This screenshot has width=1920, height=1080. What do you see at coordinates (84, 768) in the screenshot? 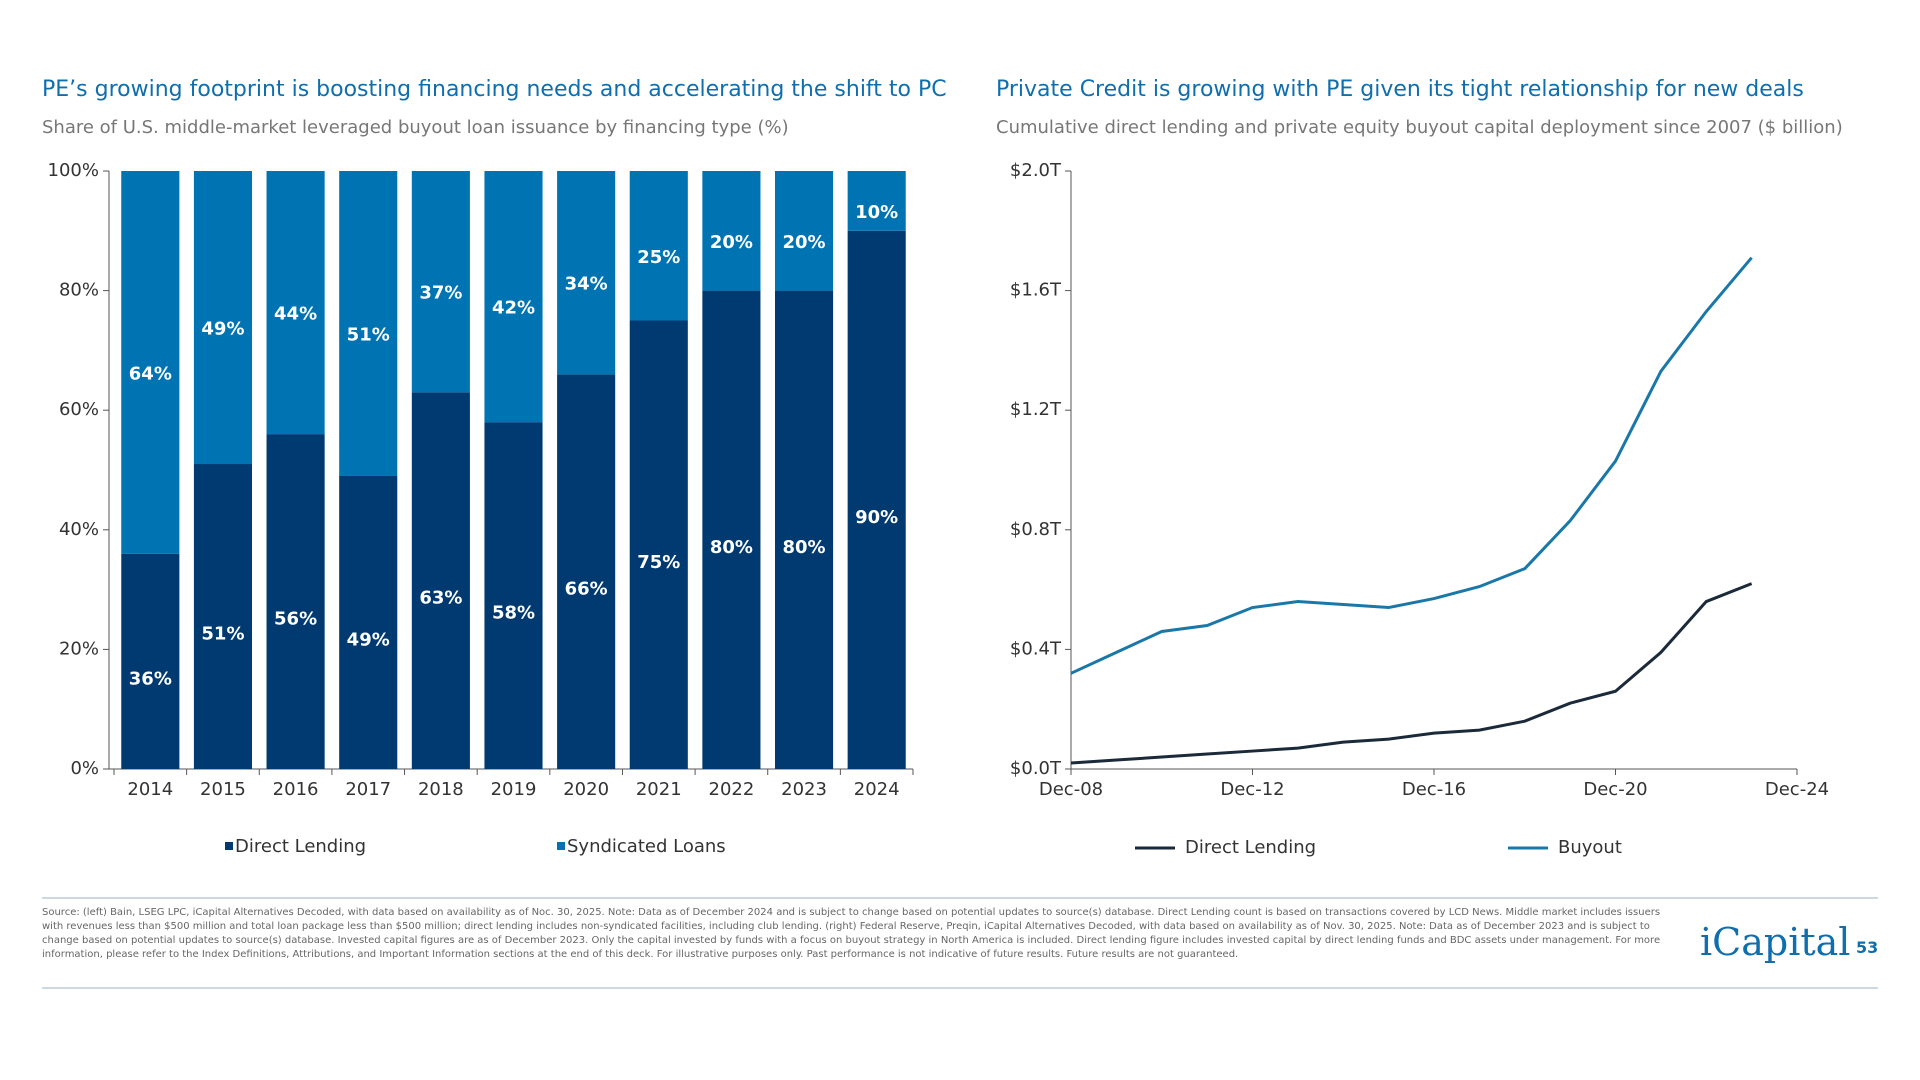
I see `y-tick-label: 0%` at bounding box center [84, 768].